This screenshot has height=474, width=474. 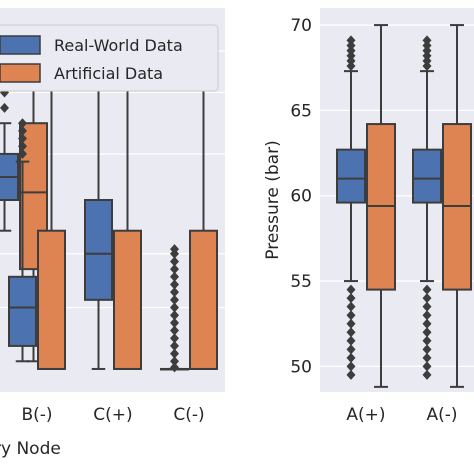 What do you see at coordinates (112, 415) in the screenshot?
I see `x-tick-label-c: C(+)` at bounding box center [112, 415].